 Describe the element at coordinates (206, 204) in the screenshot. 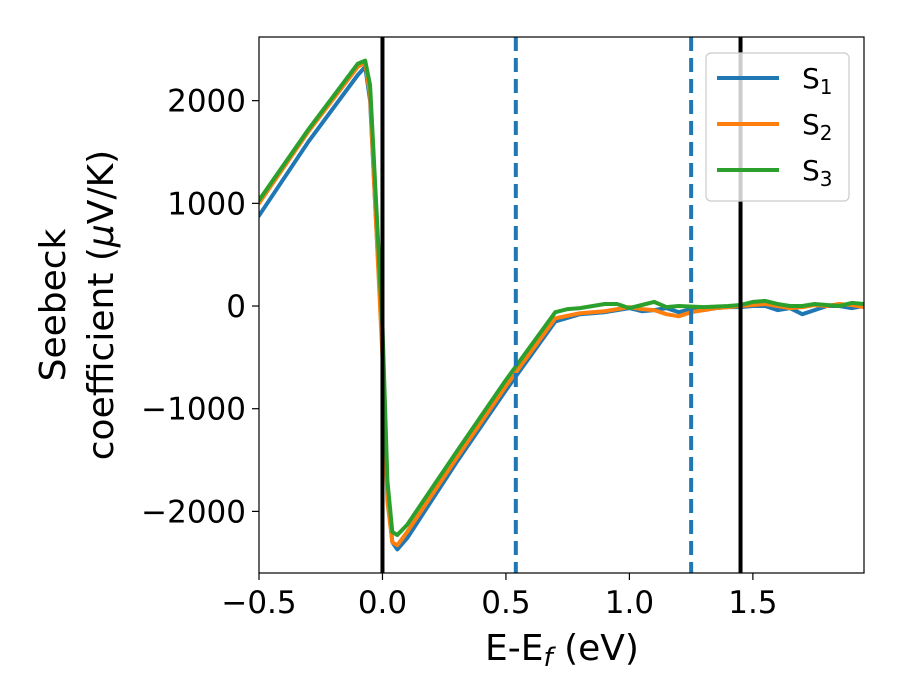

I see `y-tick-label: 1000` at that location.